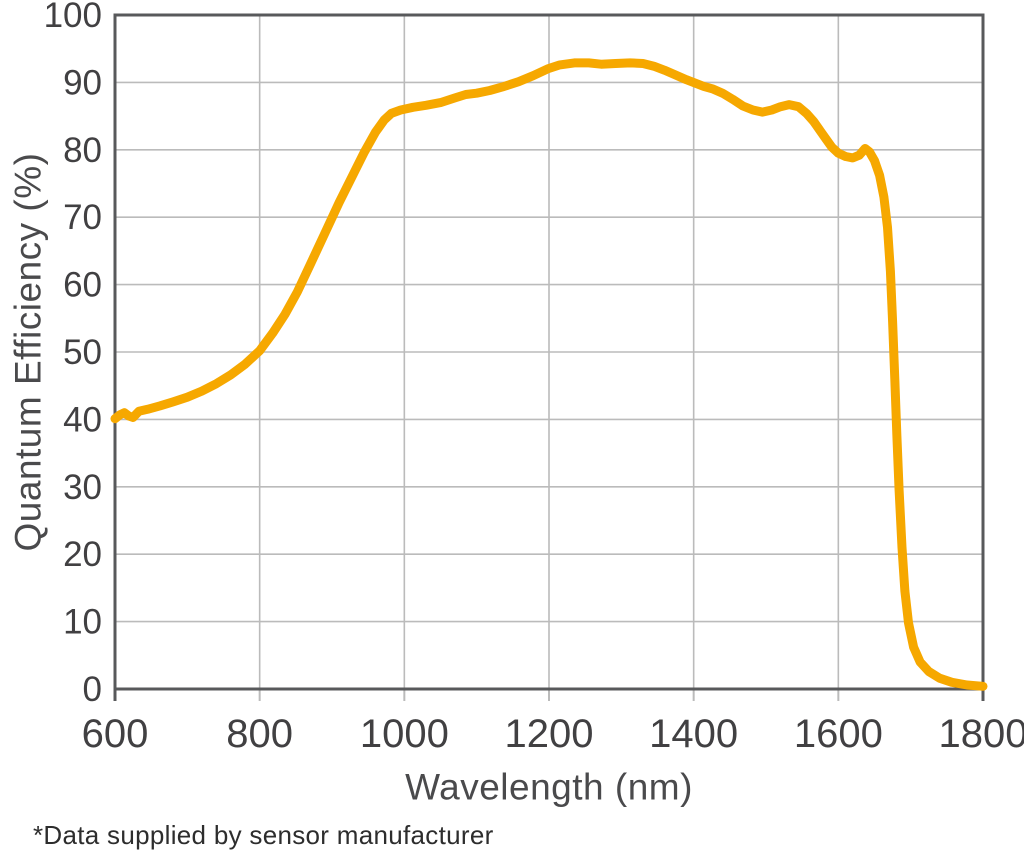 The height and width of the screenshot is (853, 1024). What do you see at coordinates (82, 217) in the screenshot?
I see `y-tick-label: 70` at bounding box center [82, 217].